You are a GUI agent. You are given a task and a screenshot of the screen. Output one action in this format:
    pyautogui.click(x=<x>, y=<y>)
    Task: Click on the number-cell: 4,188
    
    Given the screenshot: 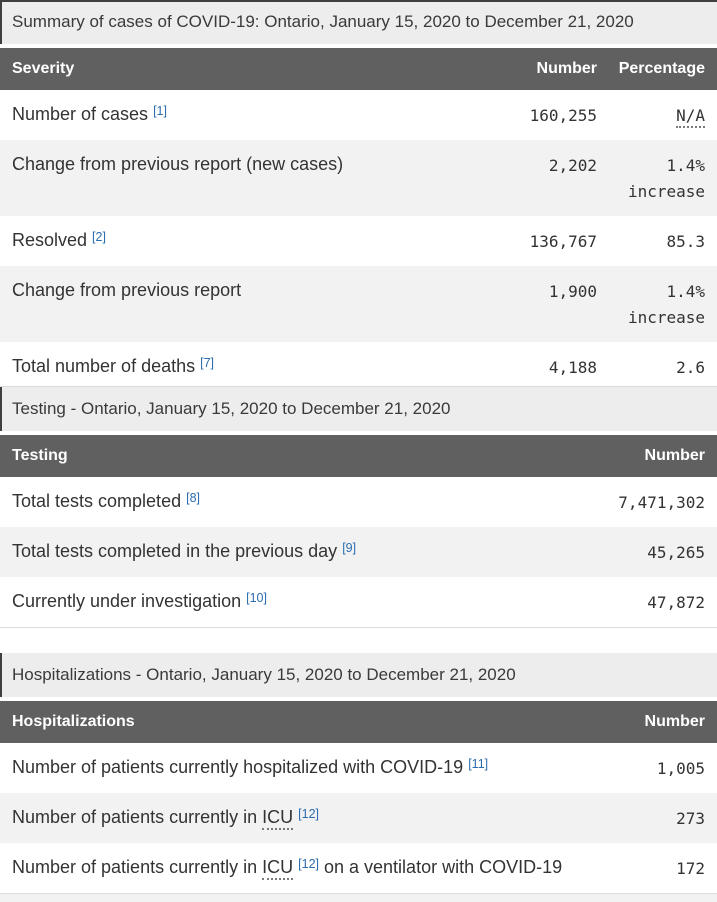 What is the action you would take?
    pyautogui.click(x=572, y=367)
    